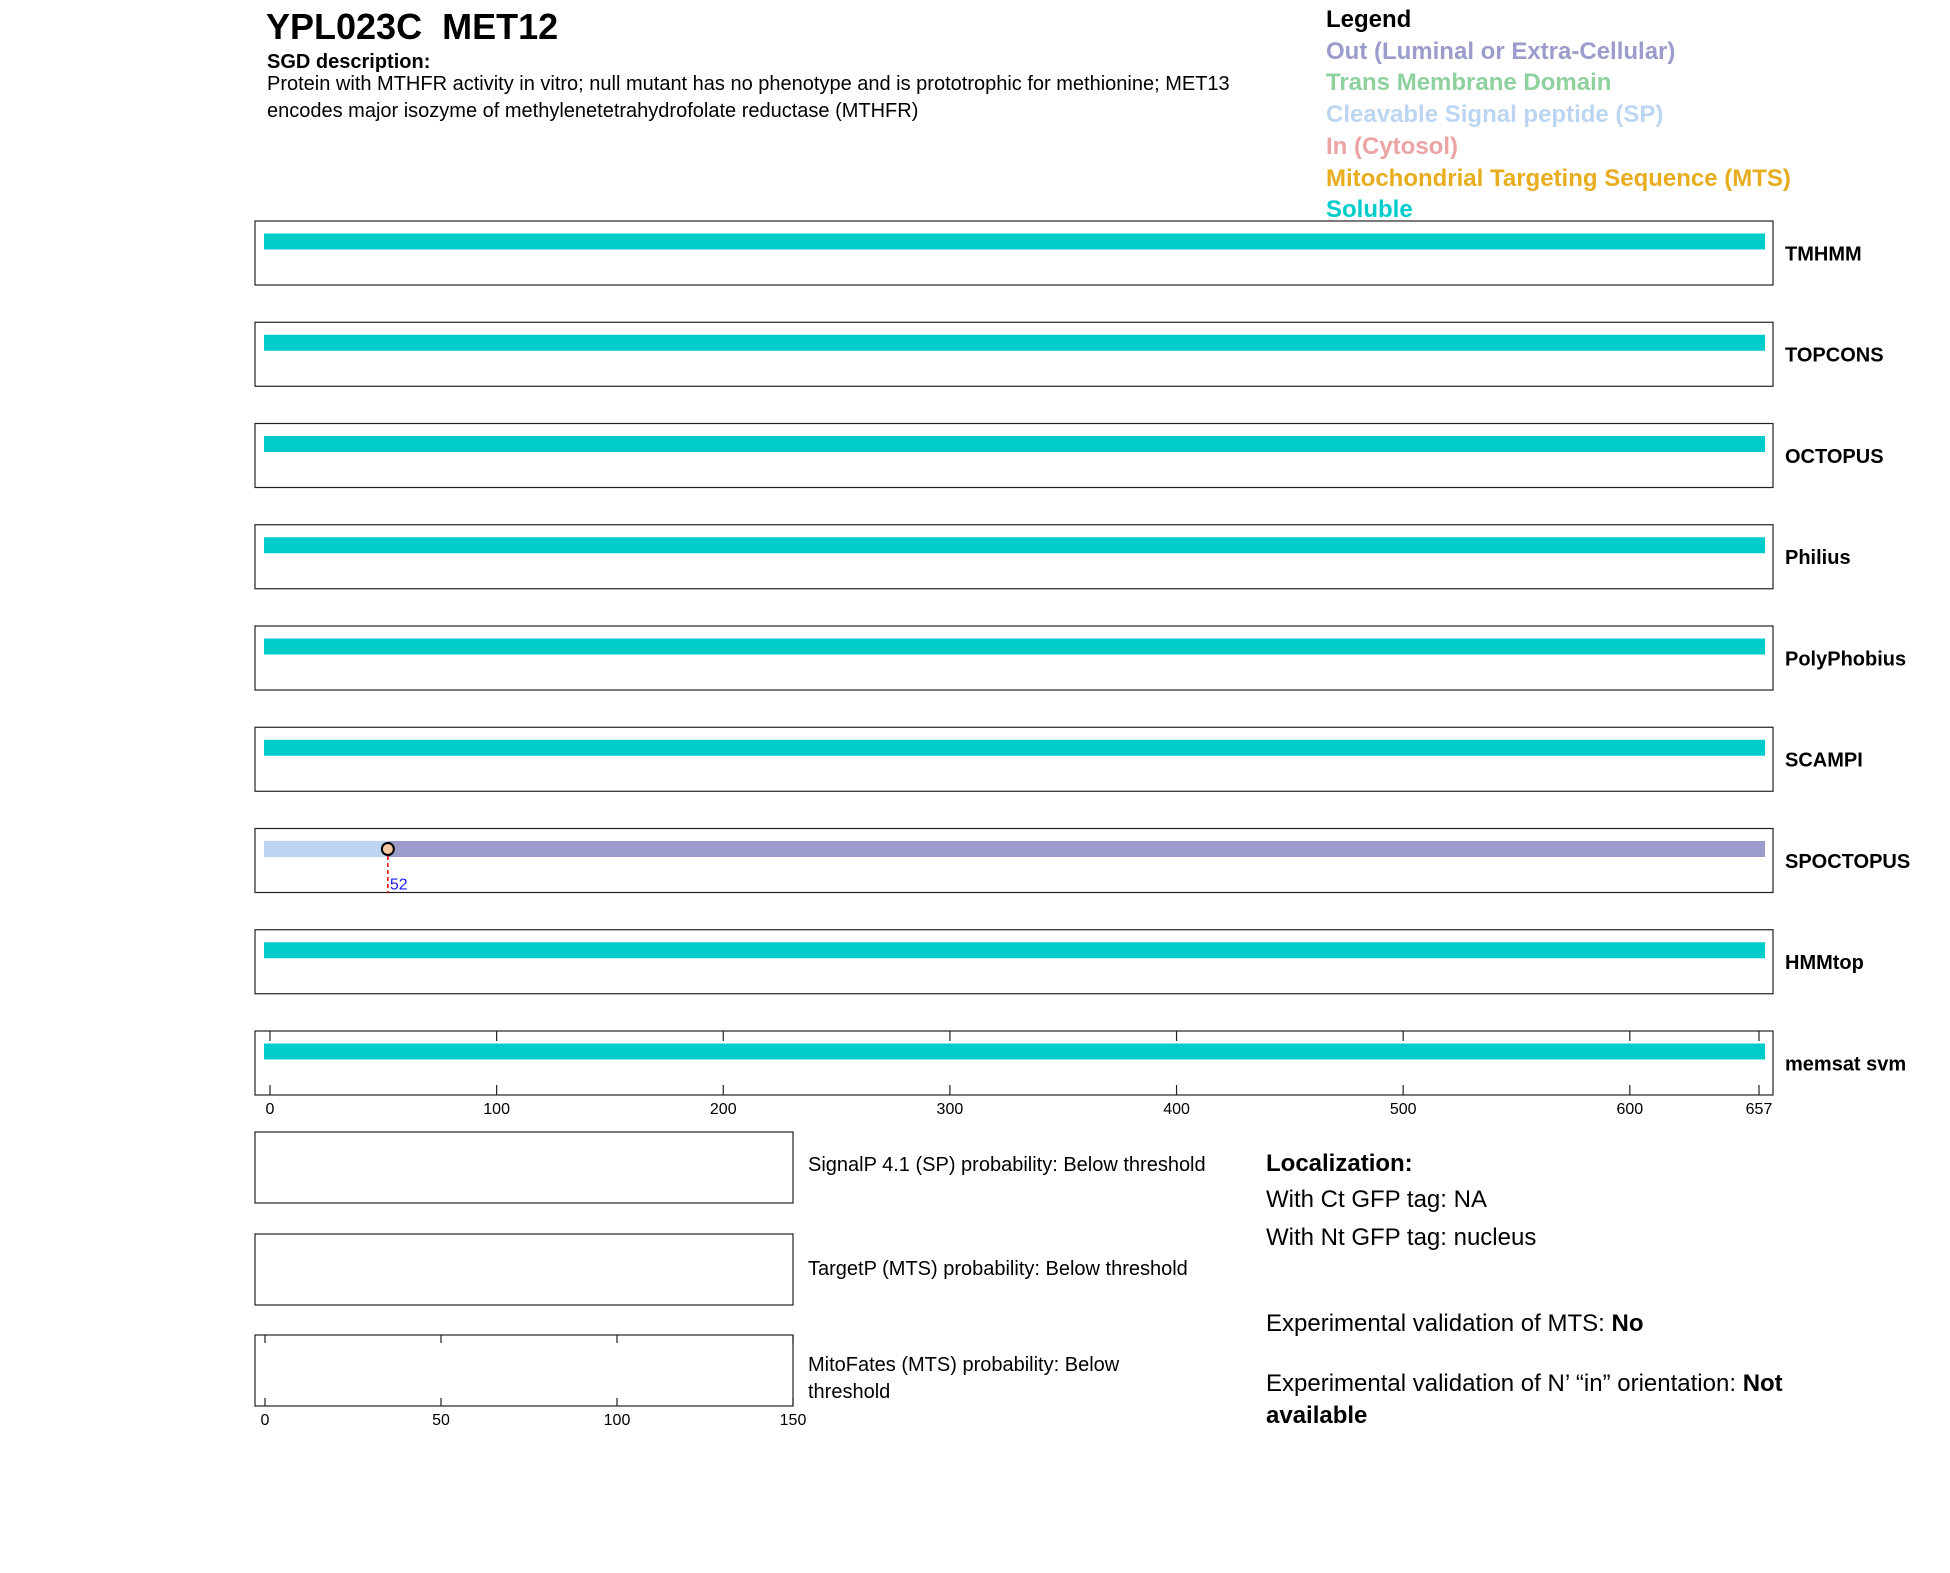  Describe the element at coordinates (1834, 356) in the screenshot. I see `track-name: TOPCONS` at that location.